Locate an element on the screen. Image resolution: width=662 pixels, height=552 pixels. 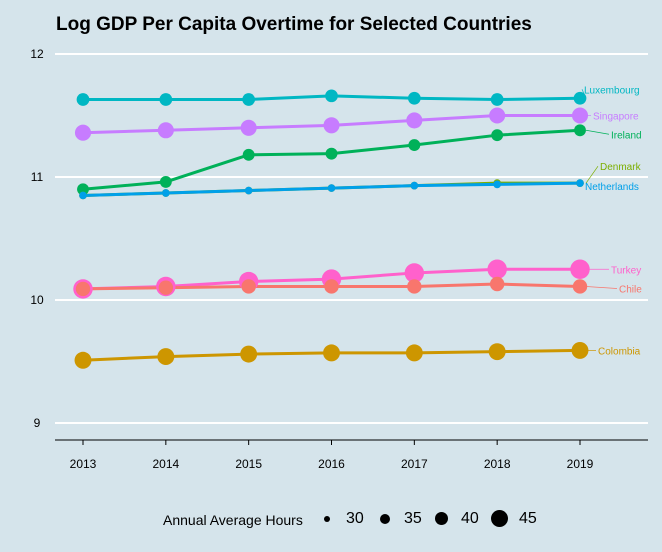
legend-label-45: 45 is located at coordinates (528, 518).